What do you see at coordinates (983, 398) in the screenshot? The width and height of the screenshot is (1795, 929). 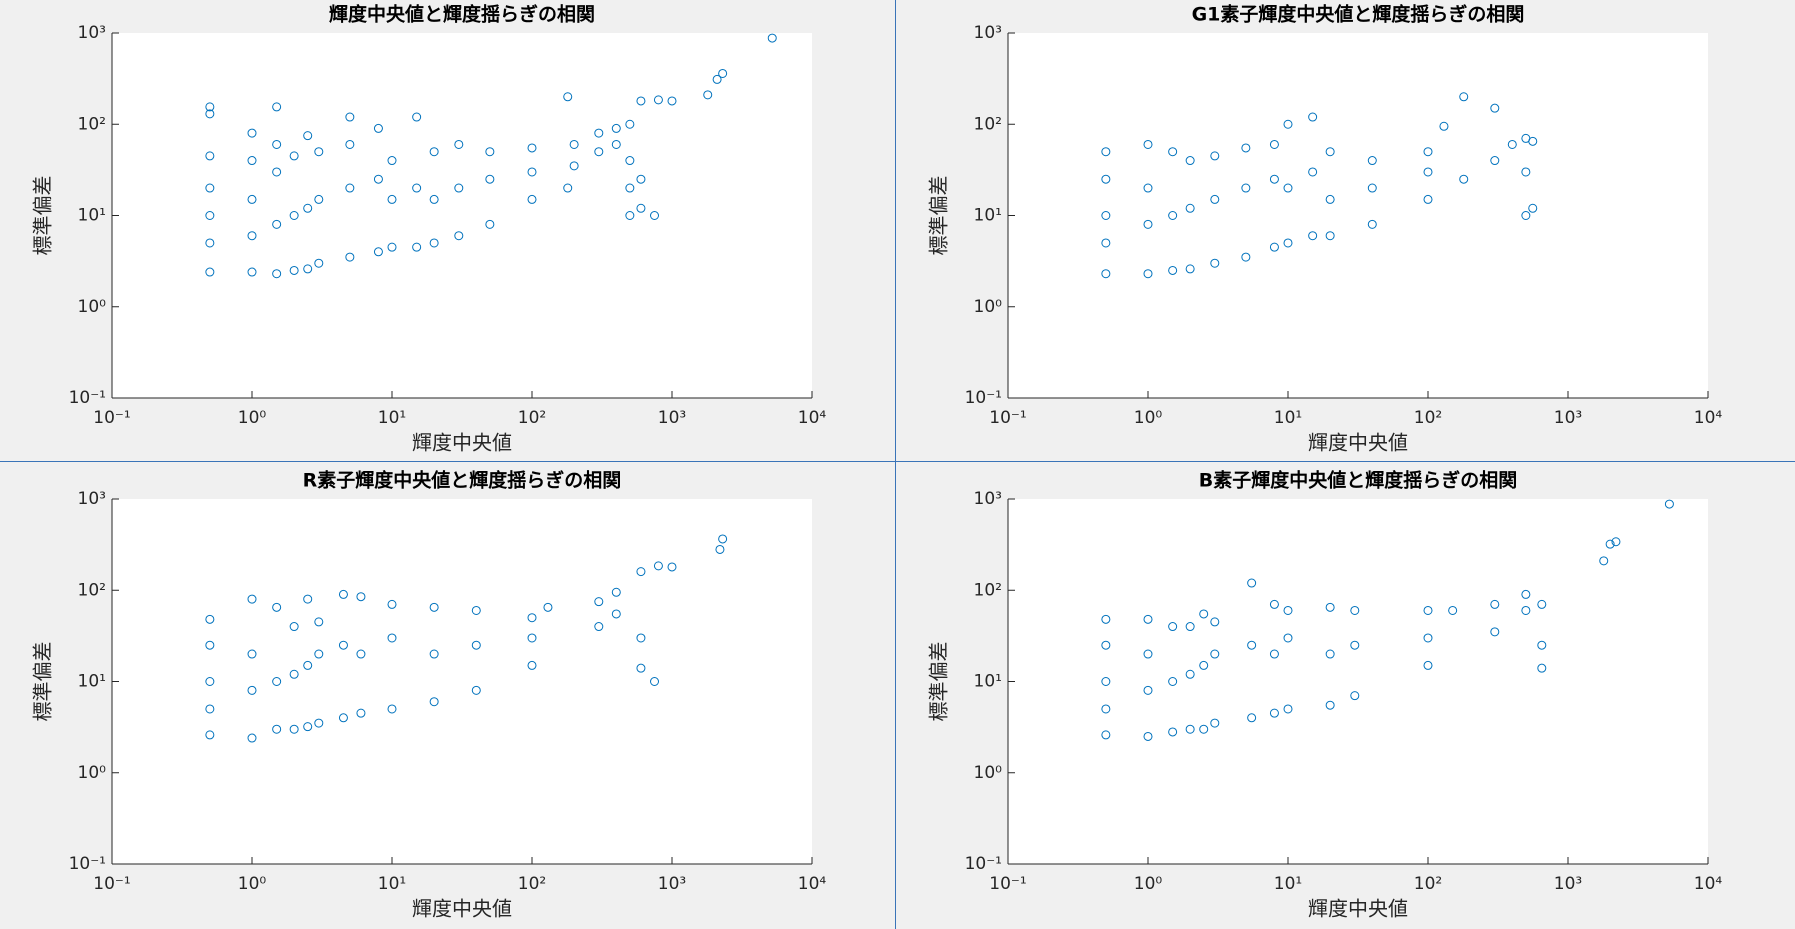 I see `y-tick-label: 10⁻¹` at bounding box center [983, 398].